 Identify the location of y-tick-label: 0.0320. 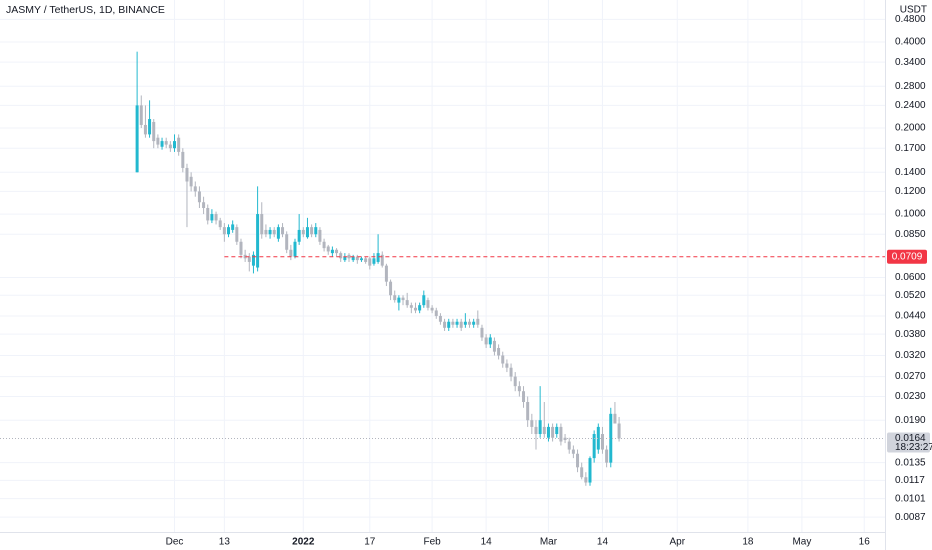
(910, 355).